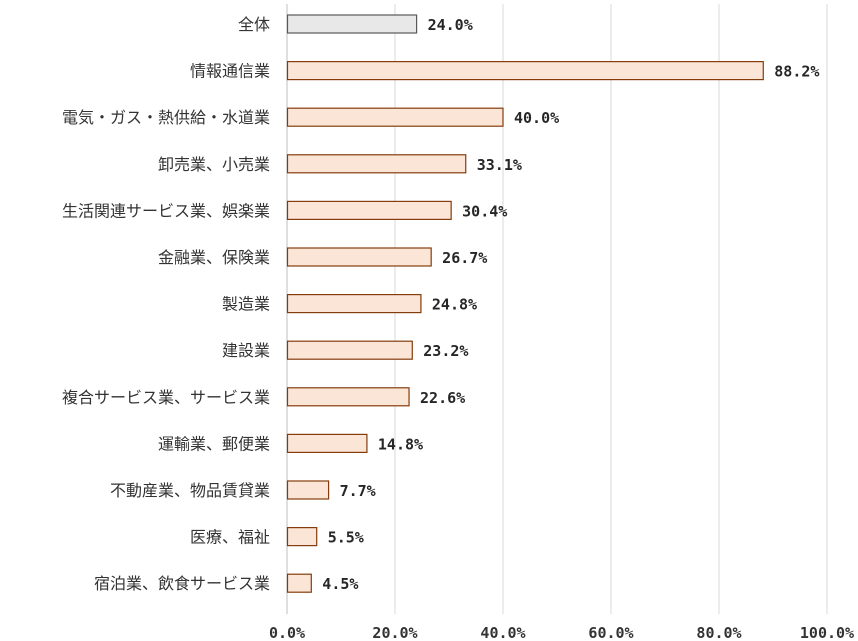 This screenshot has height=641, width=858. What do you see at coordinates (230, 537) in the screenshot?
I see `category-label: 医療、福祉` at bounding box center [230, 537].